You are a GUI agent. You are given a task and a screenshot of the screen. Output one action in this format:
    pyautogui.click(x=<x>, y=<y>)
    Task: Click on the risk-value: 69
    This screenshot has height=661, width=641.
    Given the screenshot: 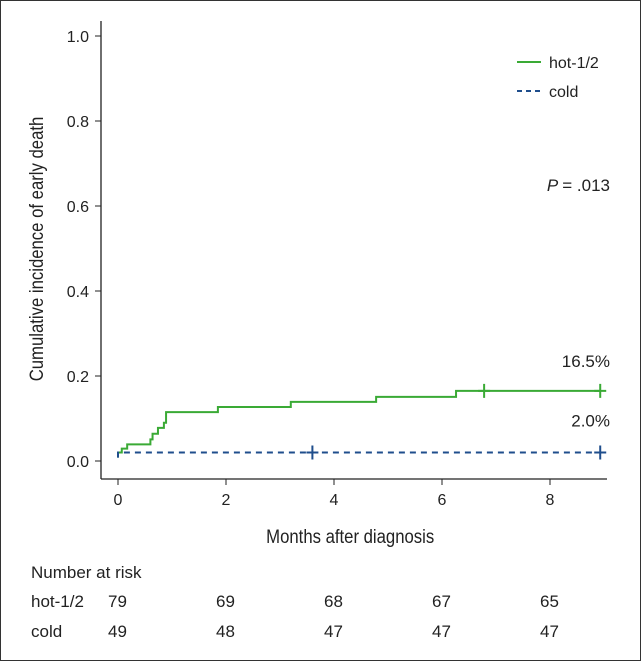 What is the action you would take?
    pyautogui.click(x=225, y=601)
    